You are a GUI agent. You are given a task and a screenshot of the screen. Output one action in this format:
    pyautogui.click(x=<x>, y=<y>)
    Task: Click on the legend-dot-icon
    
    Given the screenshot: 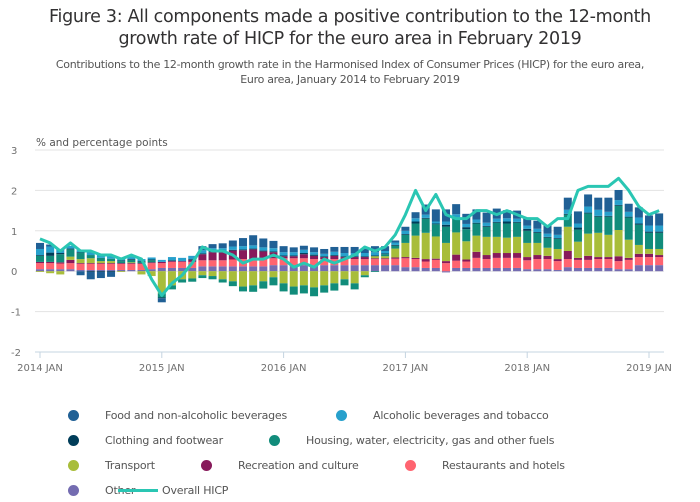 What is the action you would take?
    pyautogui.click(x=73, y=490)
    